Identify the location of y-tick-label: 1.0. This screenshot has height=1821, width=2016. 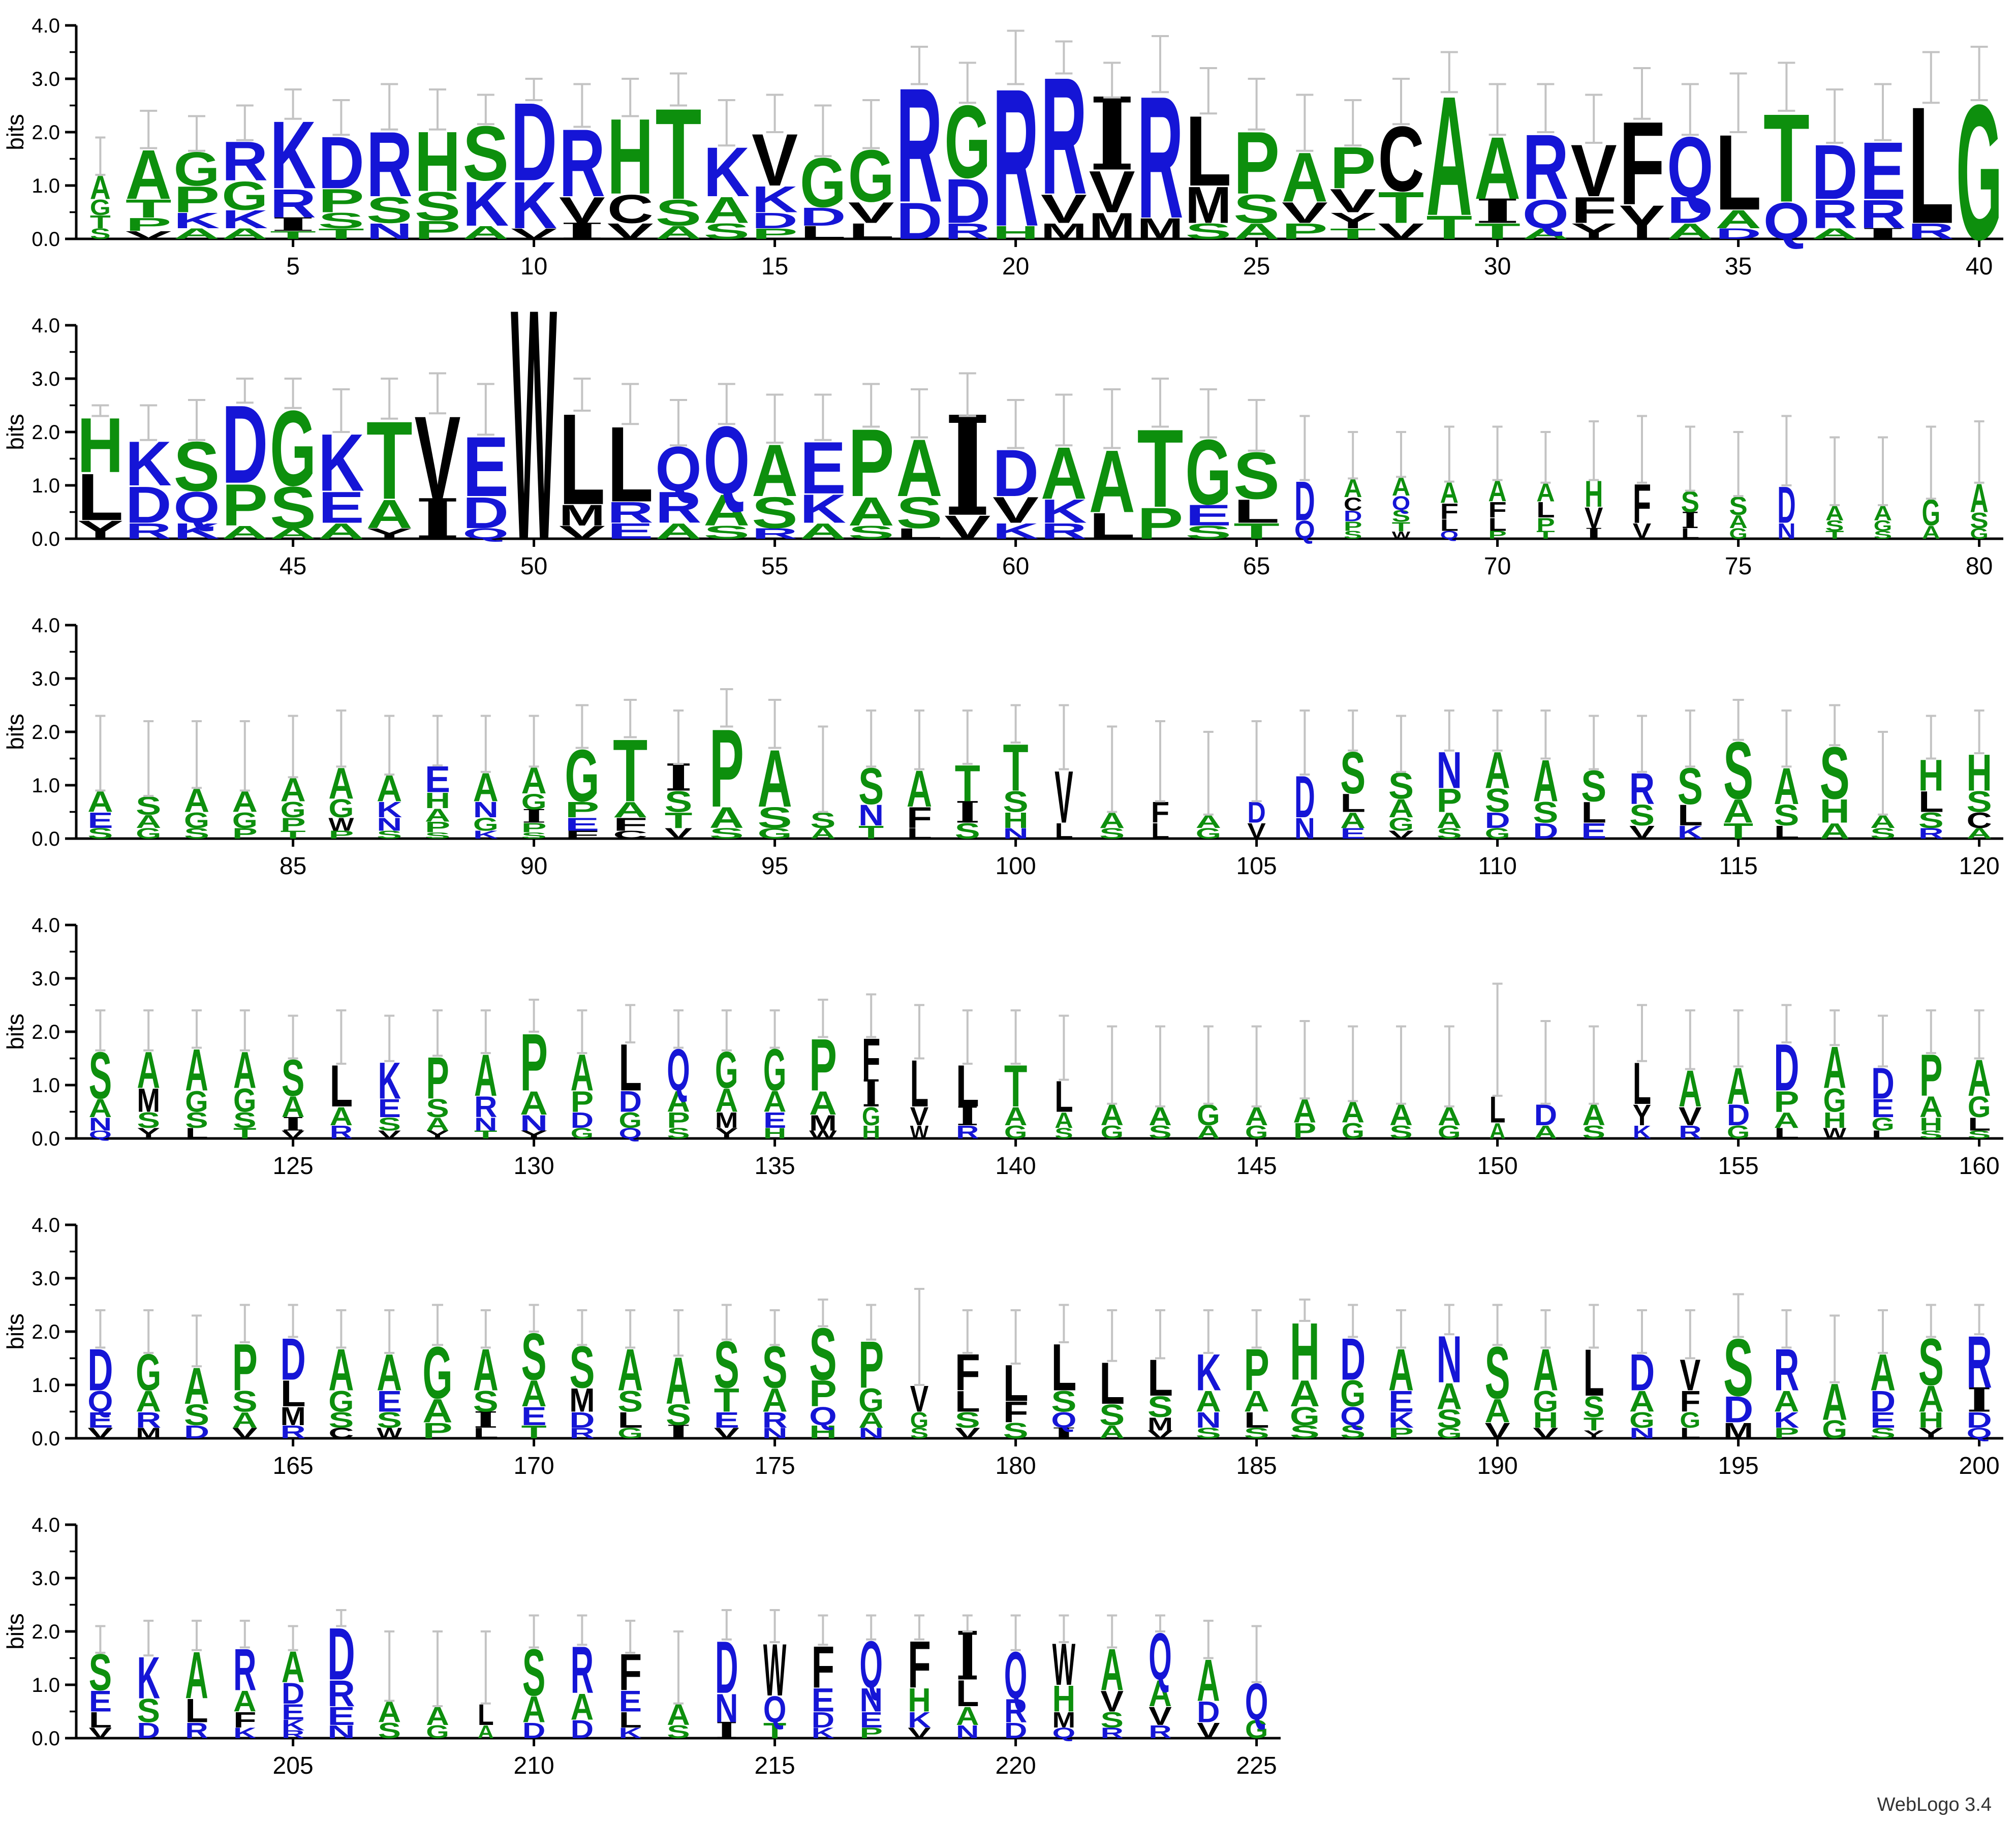
(46, 1085).